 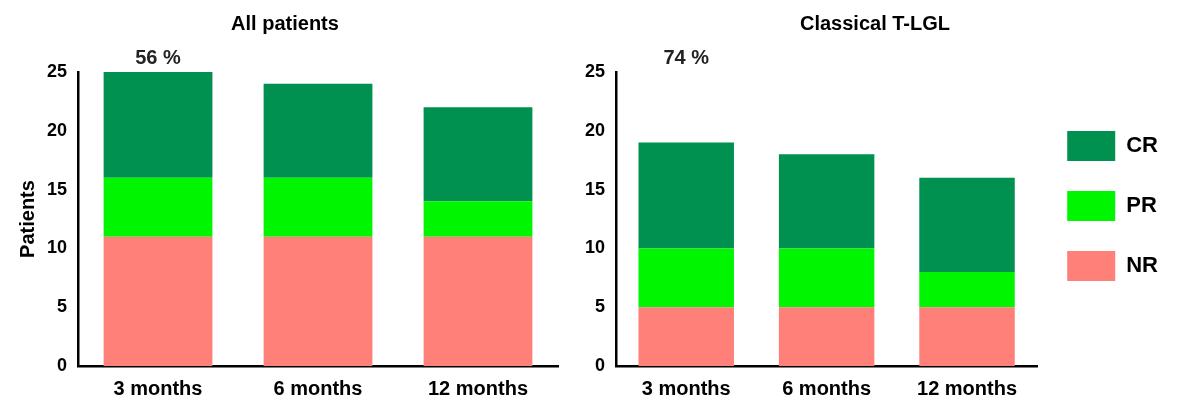 What do you see at coordinates (686, 56) in the screenshot?
I see `text: 74 %` at bounding box center [686, 56].